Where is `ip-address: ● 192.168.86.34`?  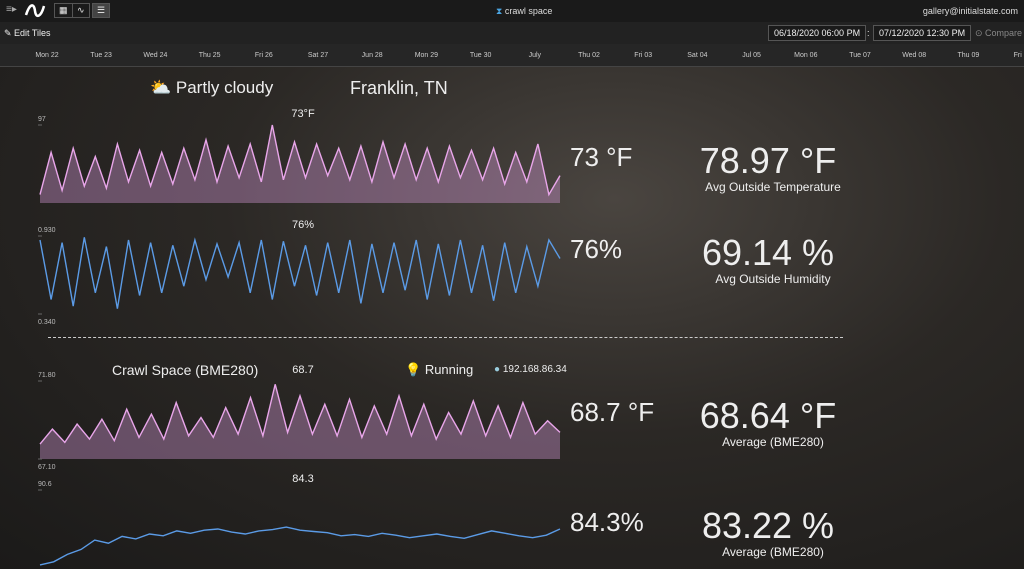 ip-address: ● 192.168.86.34 is located at coordinates (530, 369).